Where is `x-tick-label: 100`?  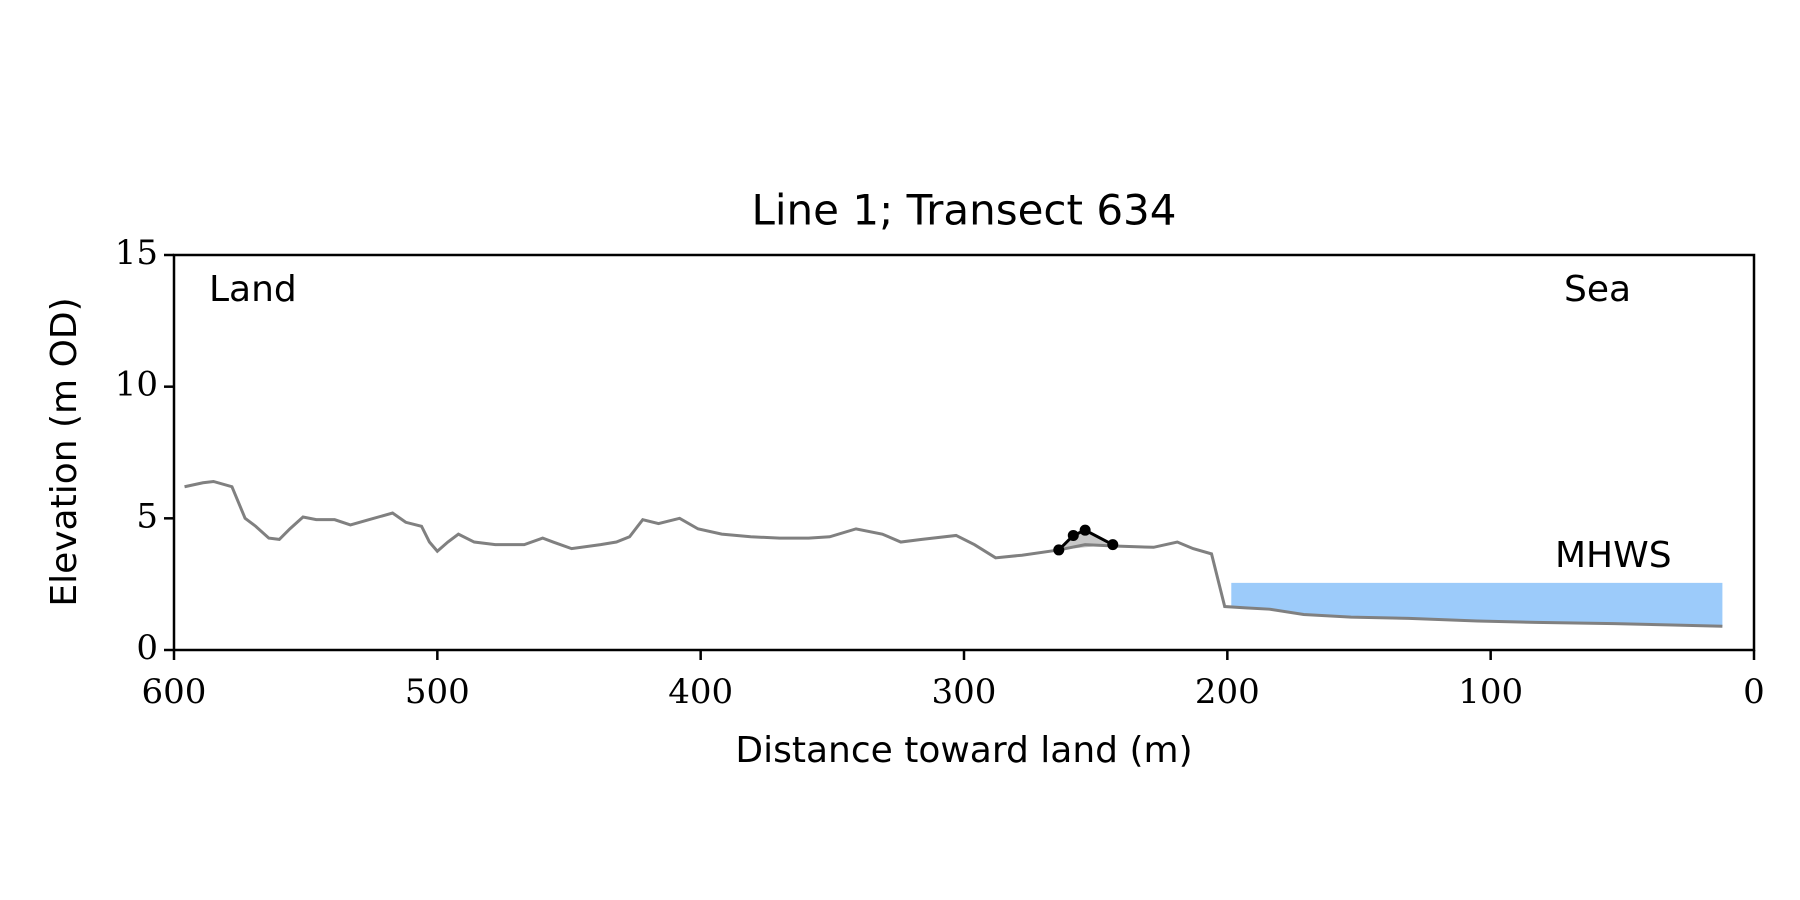
x-tick-label: 100 is located at coordinates (1490, 692).